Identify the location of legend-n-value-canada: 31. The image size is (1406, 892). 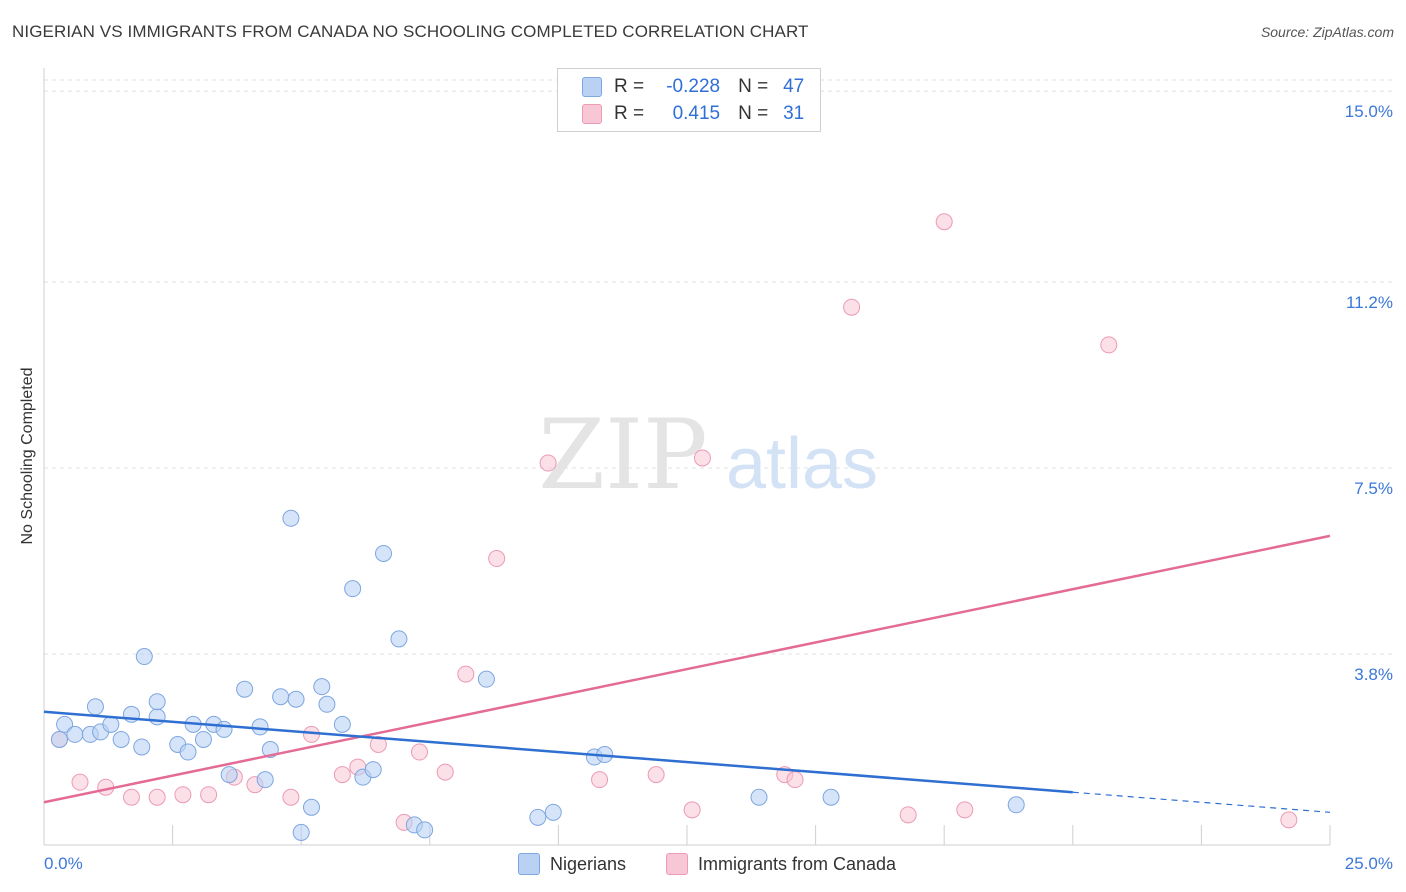
(794, 113).